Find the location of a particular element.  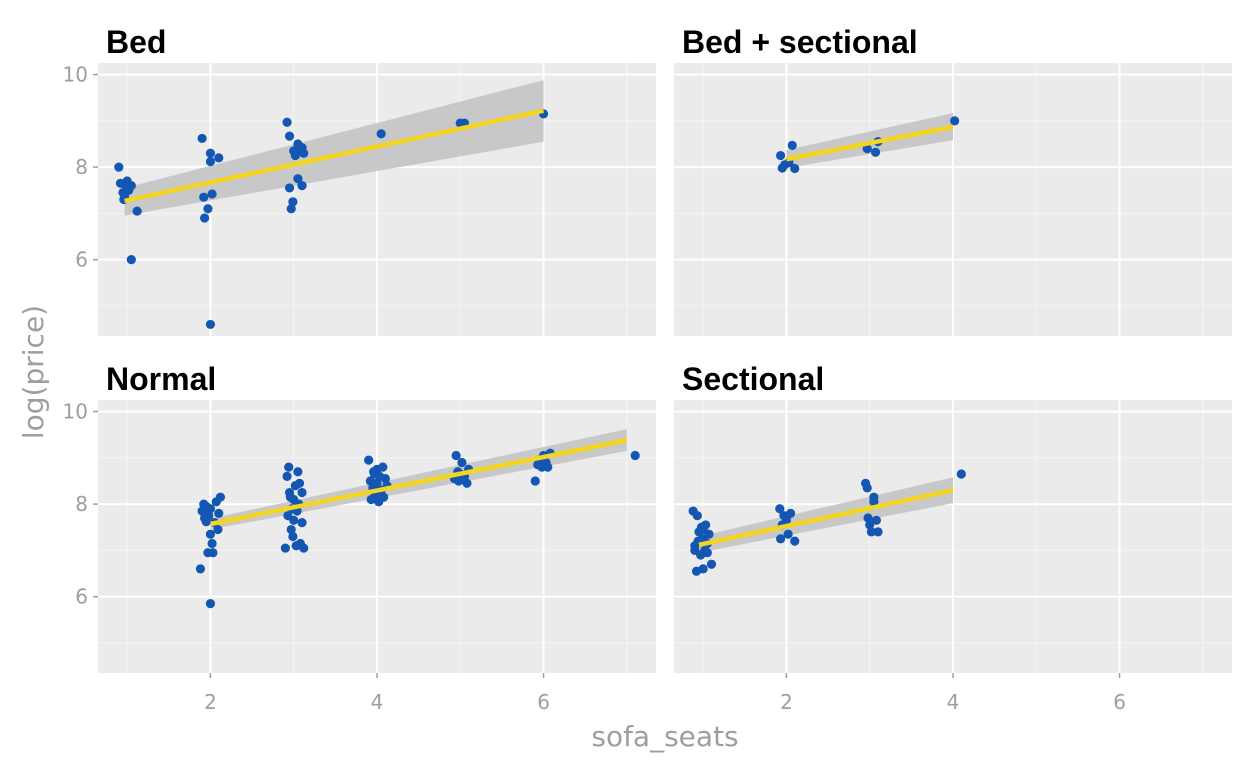

facet-title: Normal is located at coordinates (161, 379).